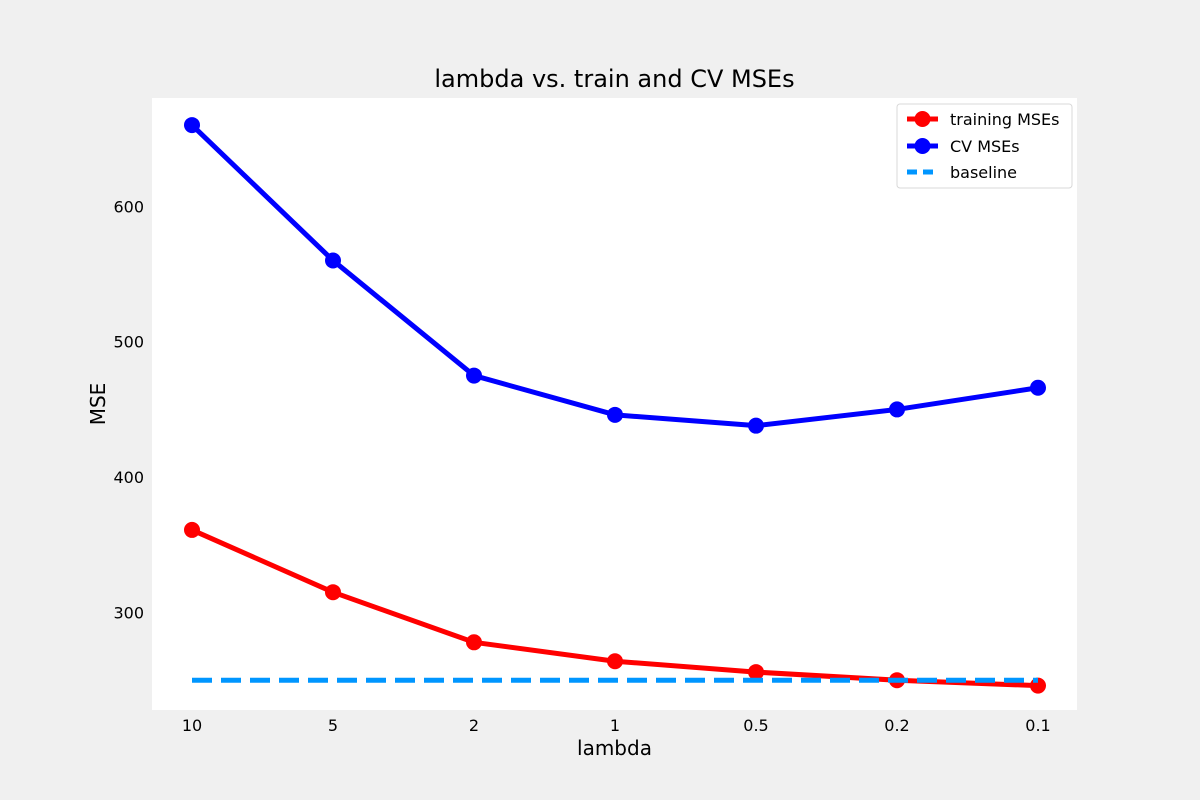 The height and width of the screenshot is (800, 1200). I want to click on y-tick-label: 400, so click(128, 477).